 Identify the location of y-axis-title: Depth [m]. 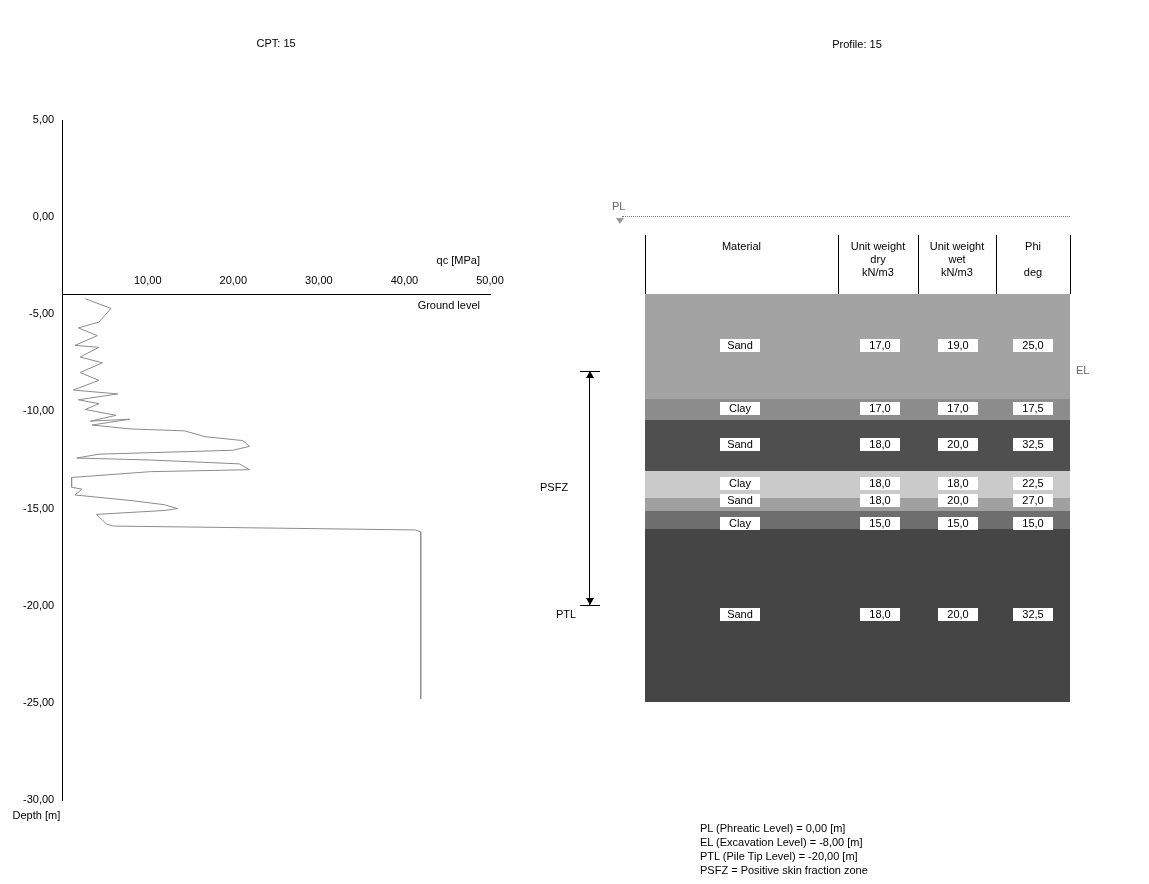
(36, 814).